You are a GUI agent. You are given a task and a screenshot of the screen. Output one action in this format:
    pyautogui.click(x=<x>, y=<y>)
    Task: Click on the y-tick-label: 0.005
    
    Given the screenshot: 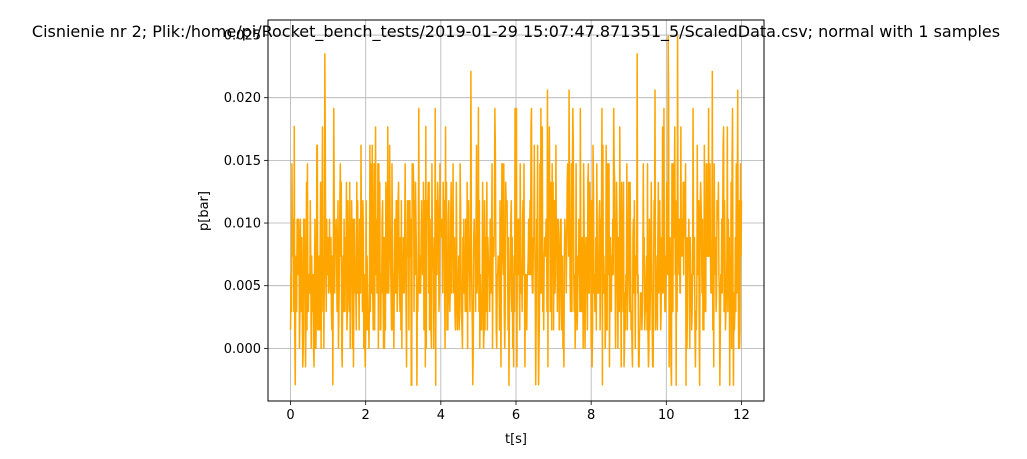 What is the action you would take?
    pyautogui.click(x=242, y=286)
    